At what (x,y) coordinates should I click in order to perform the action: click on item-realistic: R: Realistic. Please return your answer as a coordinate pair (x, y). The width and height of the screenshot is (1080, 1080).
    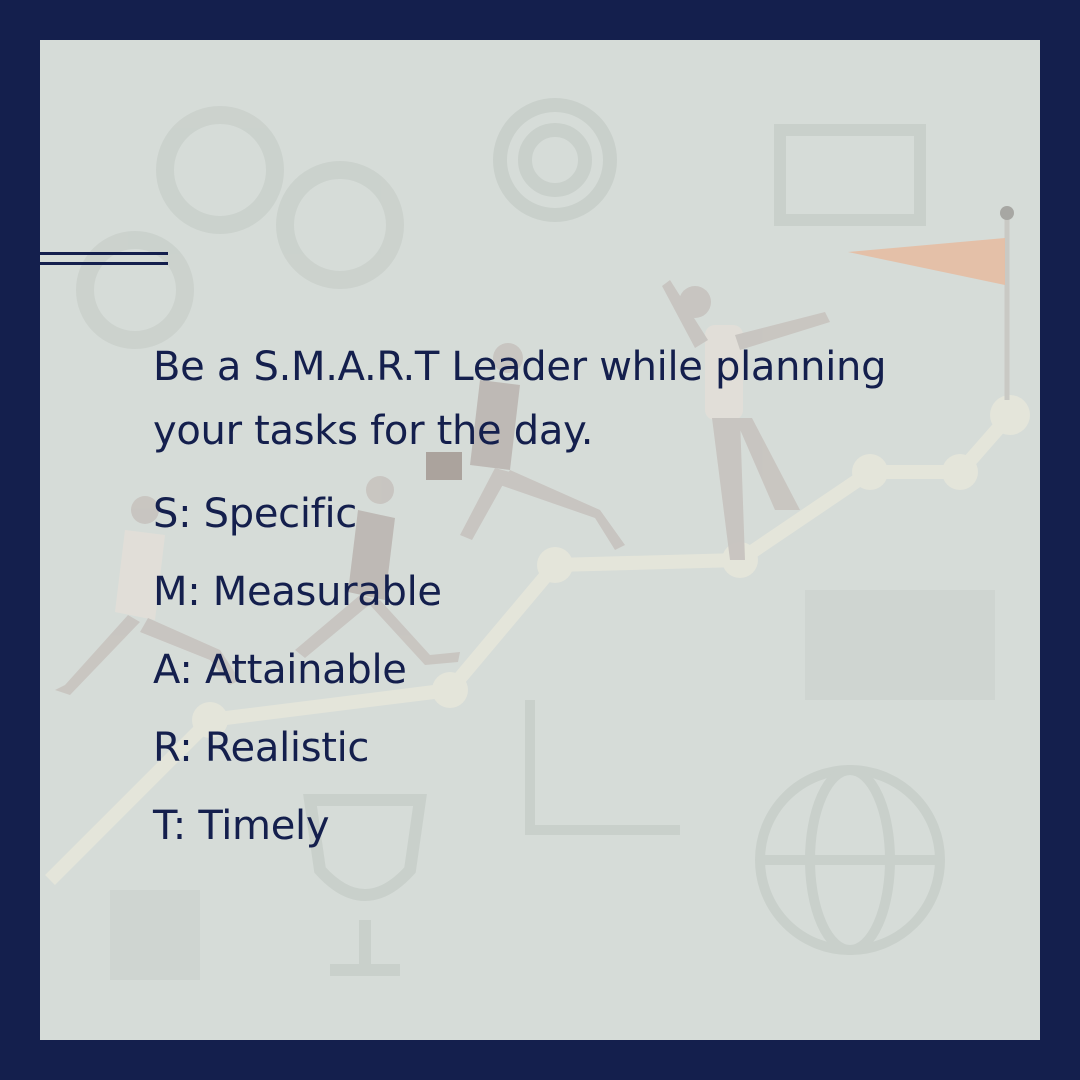
    Looking at the image, I should click on (261, 748).